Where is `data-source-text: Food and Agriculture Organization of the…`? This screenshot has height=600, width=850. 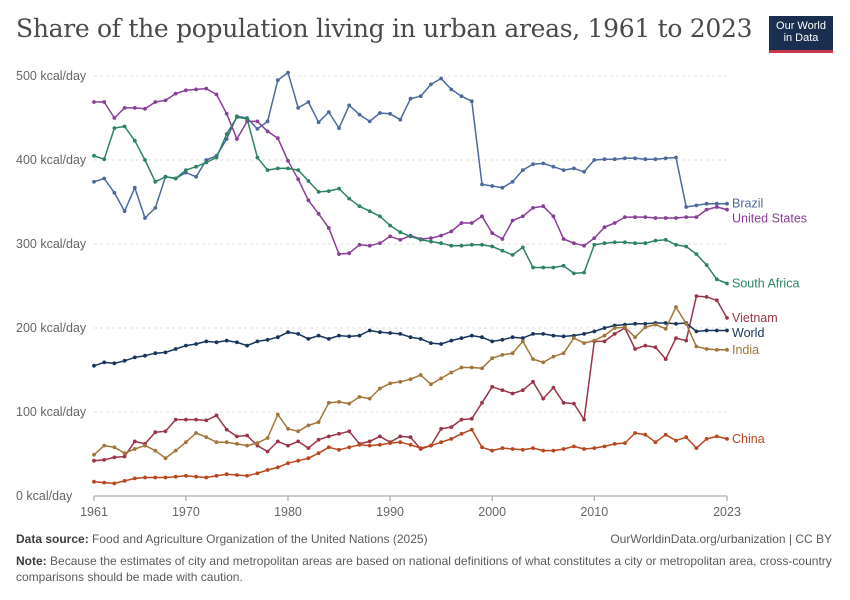 data-source-text: Food and Agriculture Organization of the… is located at coordinates (260, 539).